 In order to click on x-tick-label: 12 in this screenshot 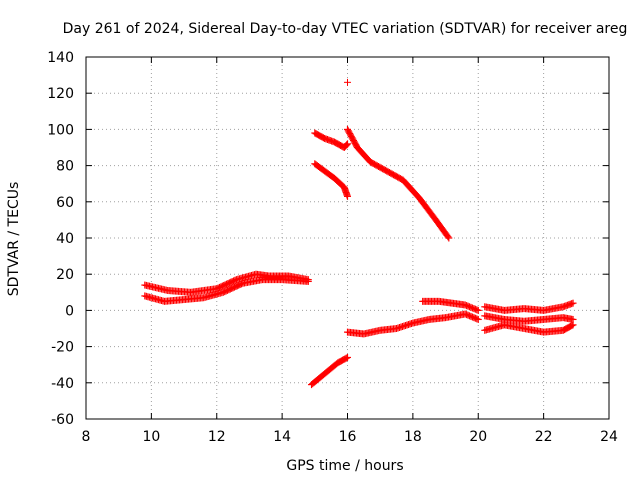, I will do `click(217, 437)`.